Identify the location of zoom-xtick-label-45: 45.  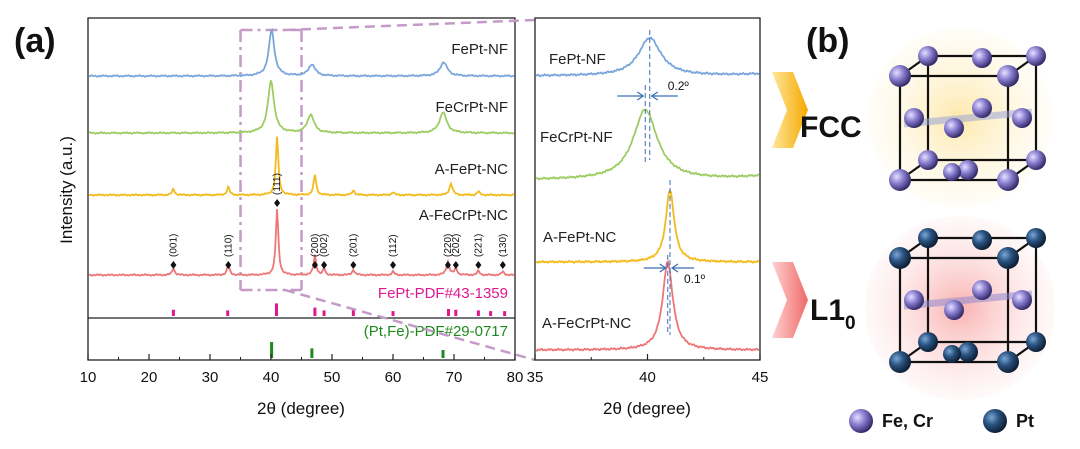
(760, 377).